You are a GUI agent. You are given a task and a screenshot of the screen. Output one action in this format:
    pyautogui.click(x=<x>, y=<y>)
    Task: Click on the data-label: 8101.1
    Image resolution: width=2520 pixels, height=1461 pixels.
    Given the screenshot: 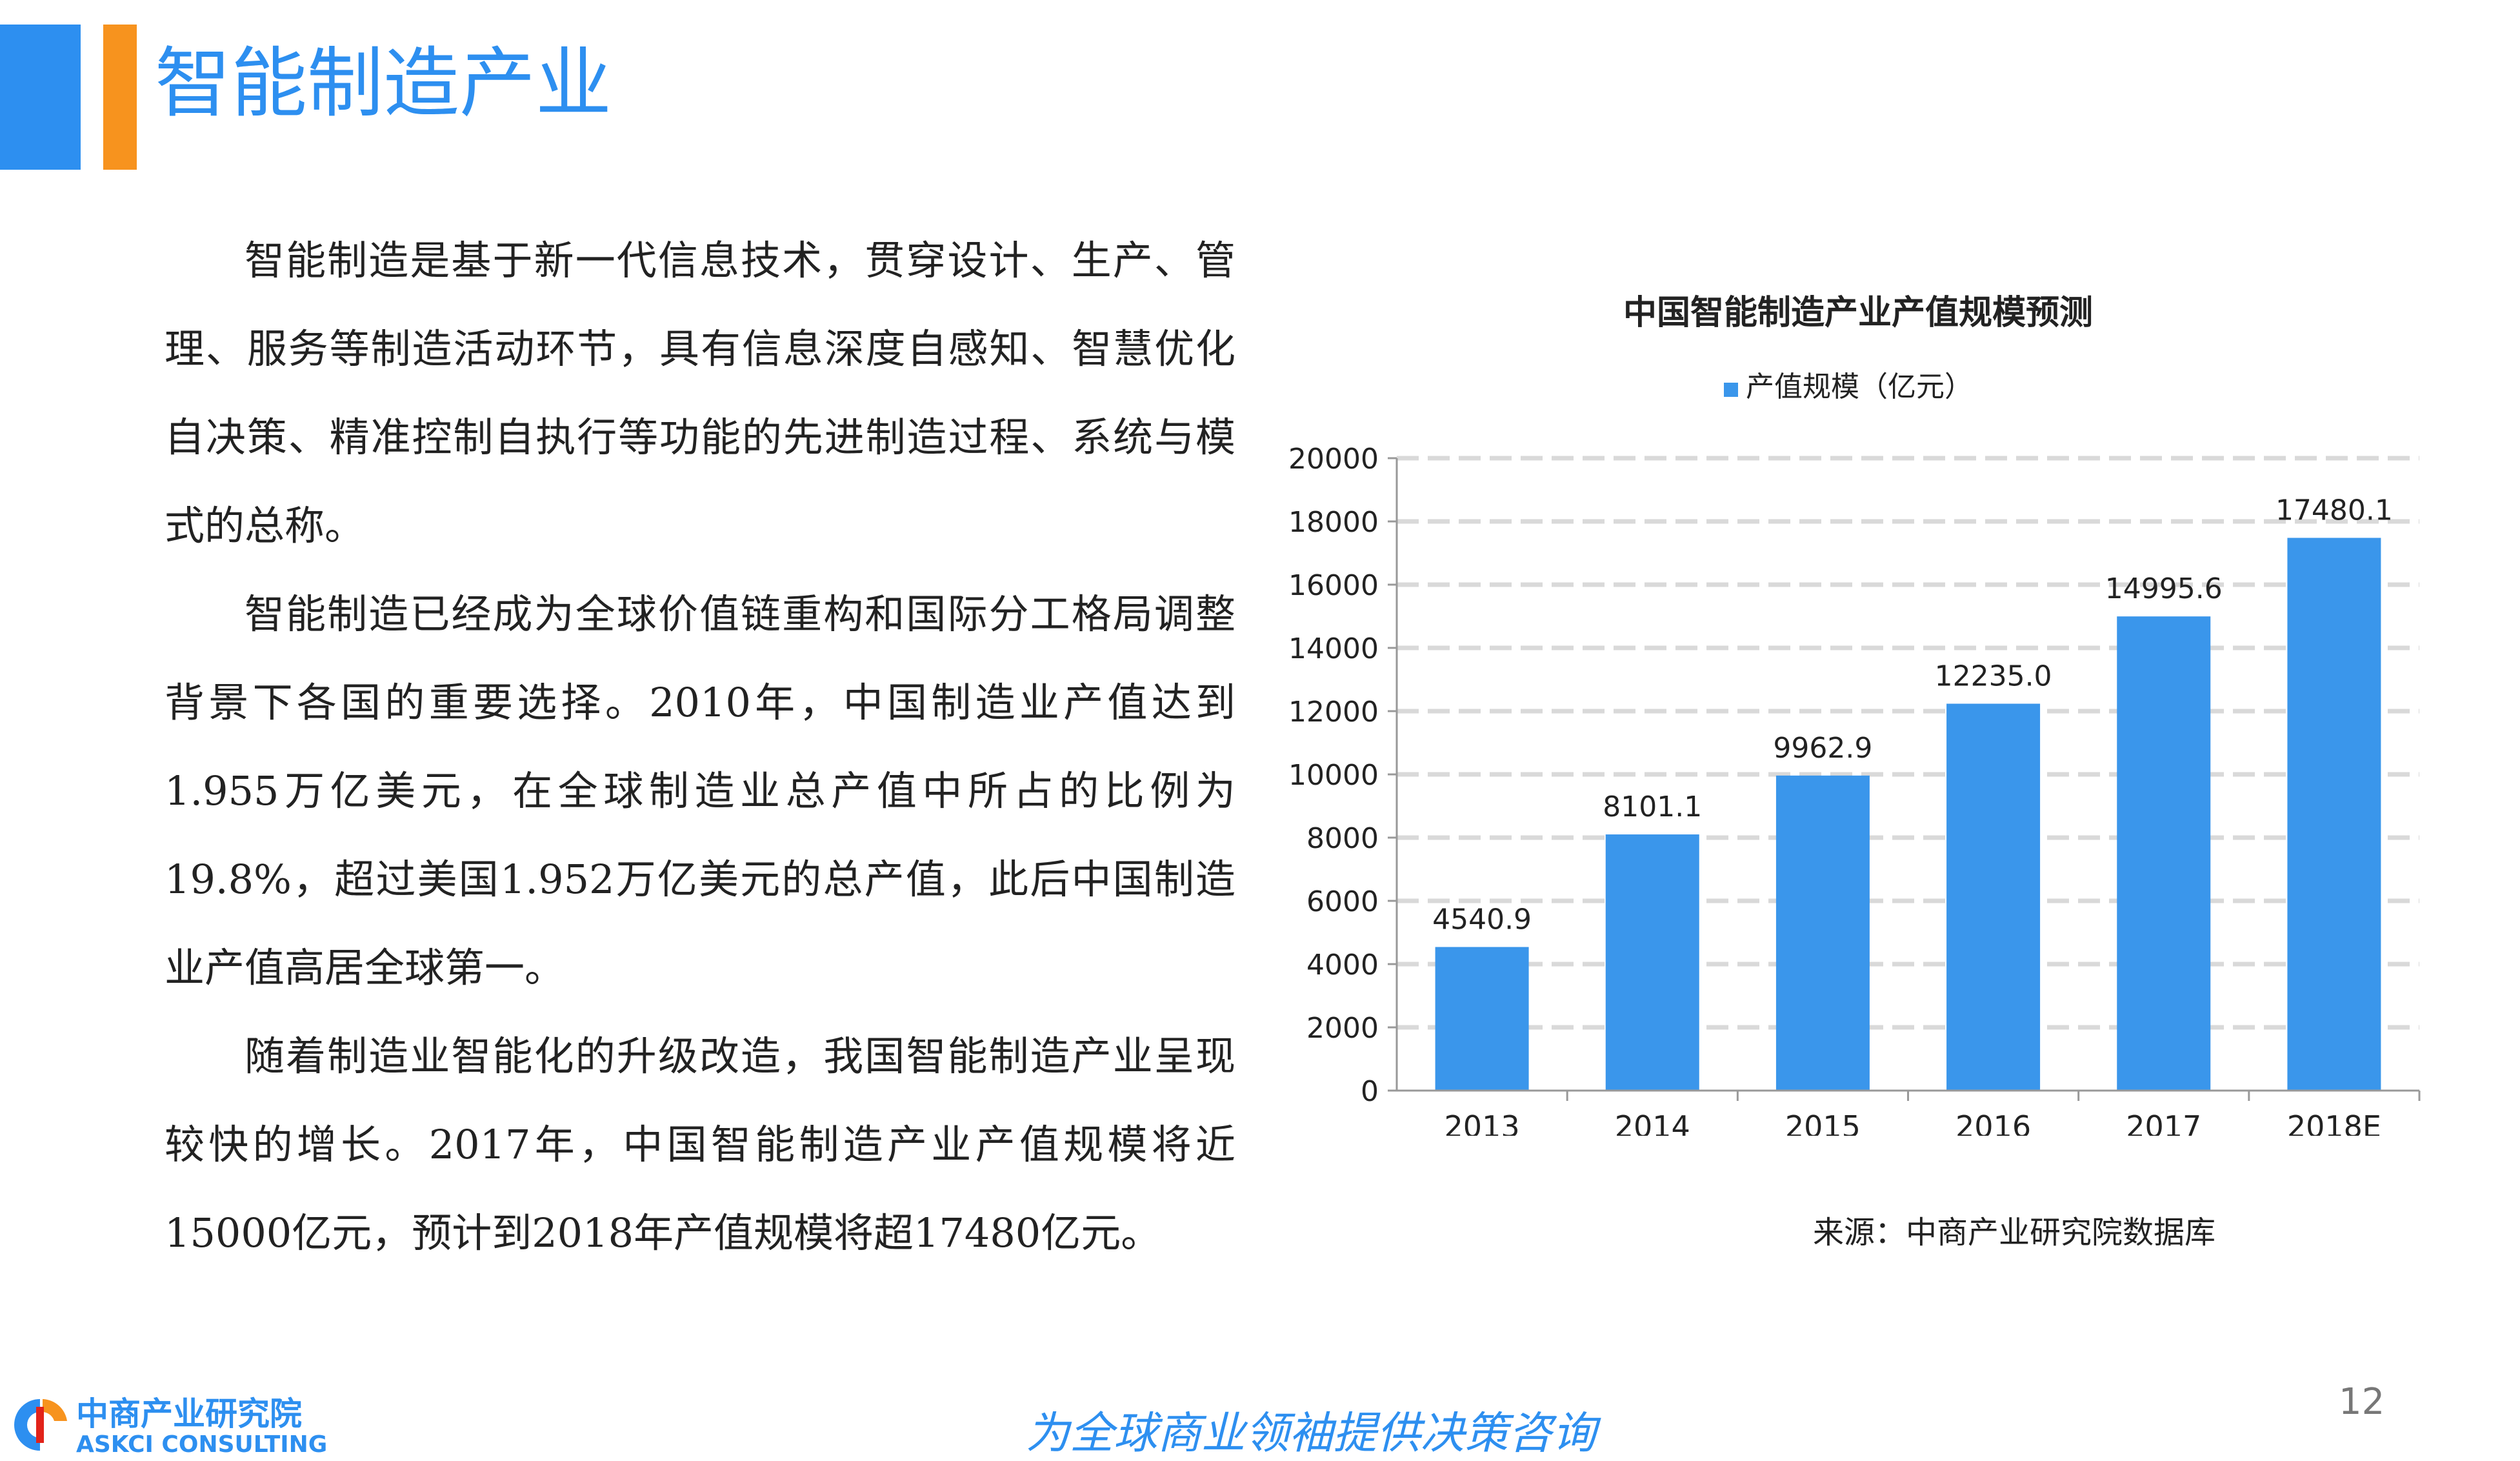 What is the action you would take?
    pyautogui.click(x=1652, y=807)
    